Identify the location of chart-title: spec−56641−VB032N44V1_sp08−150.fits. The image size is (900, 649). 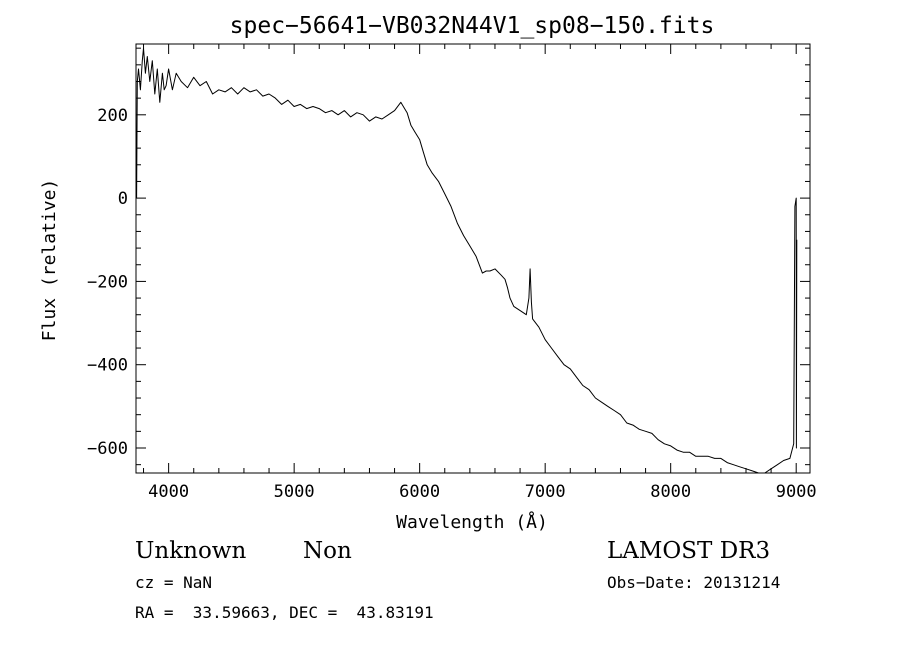
(472, 26).